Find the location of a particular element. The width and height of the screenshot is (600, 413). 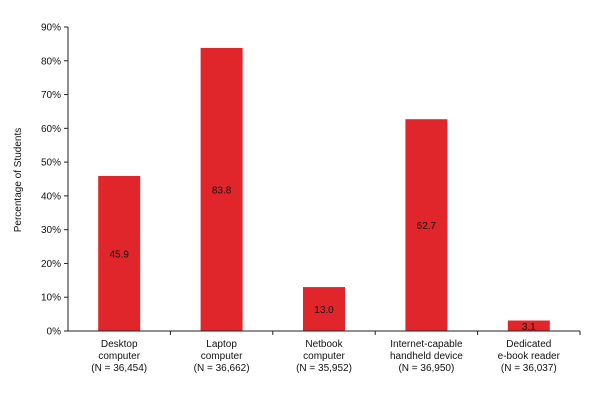

bar-value-label: 3.1 is located at coordinates (529, 327).